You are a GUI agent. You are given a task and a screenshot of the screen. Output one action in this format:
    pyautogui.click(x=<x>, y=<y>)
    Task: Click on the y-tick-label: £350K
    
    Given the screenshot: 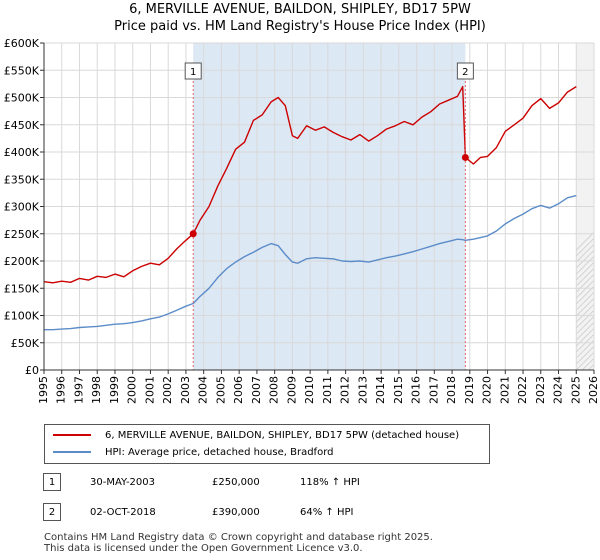 What is the action you would take?
    pyautogui.click(x=22, y=179)
    